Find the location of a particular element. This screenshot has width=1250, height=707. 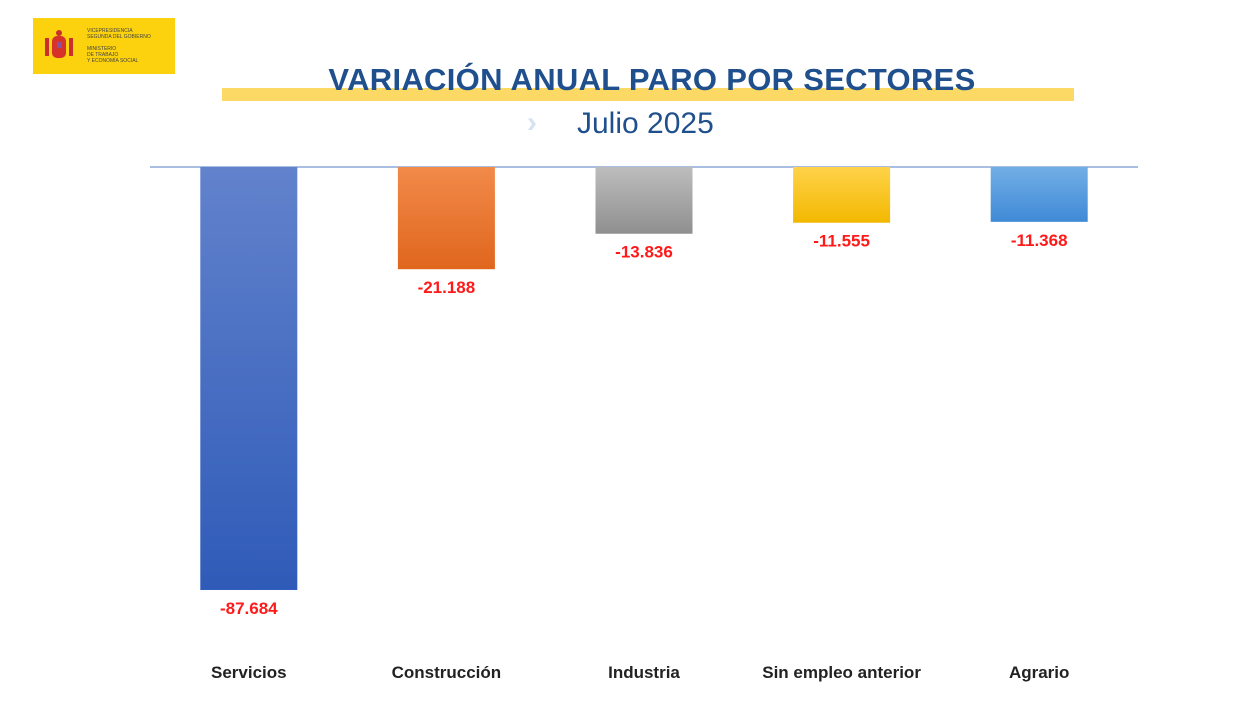

title-highlight-bar is located at coordinates (648, 94).